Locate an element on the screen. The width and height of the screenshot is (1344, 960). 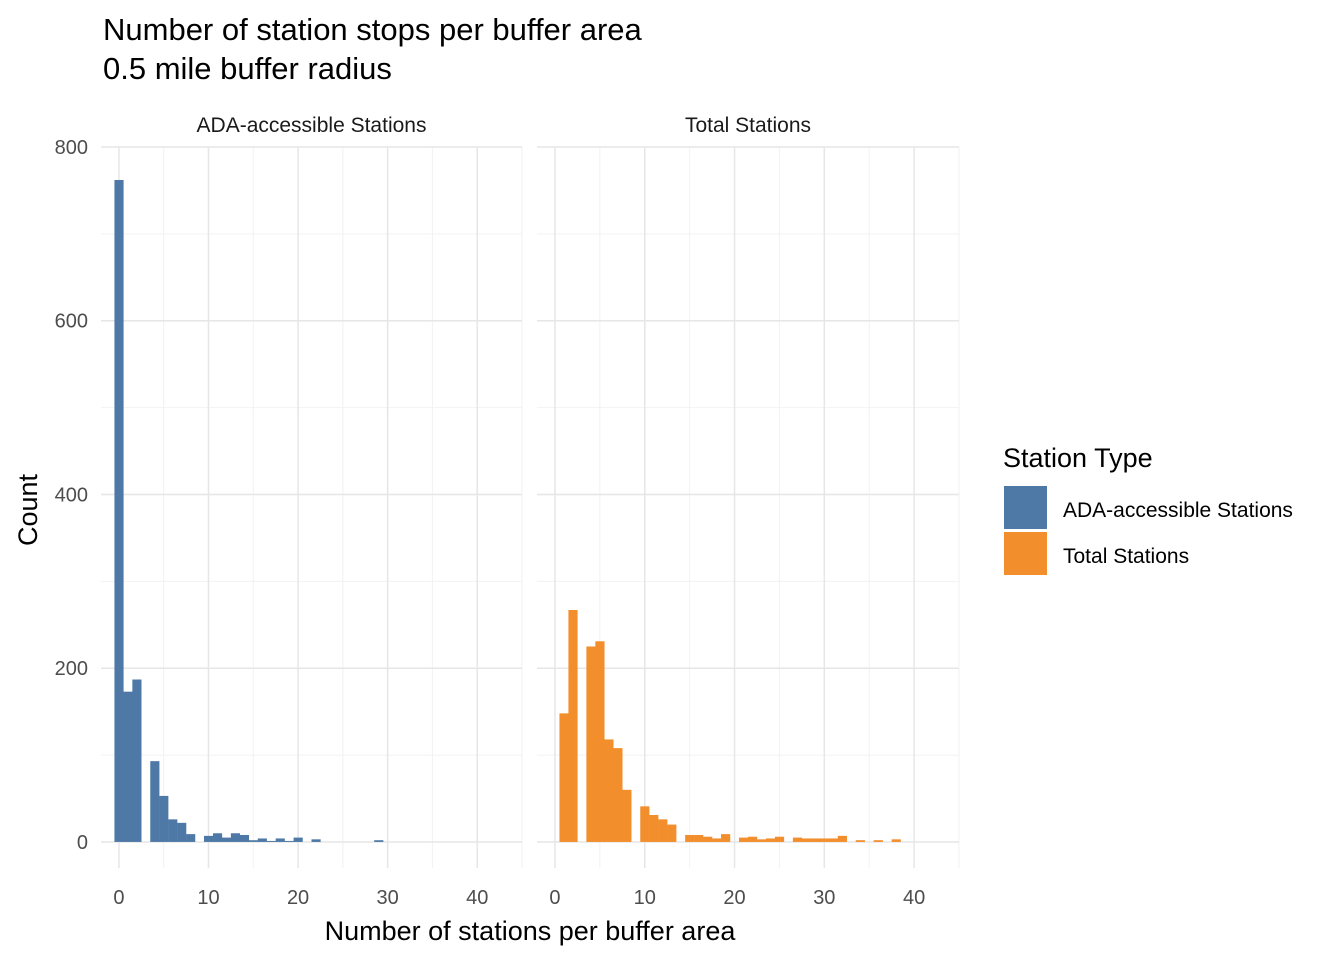
chart-subtitle: 0.5 mile buffer radius is located at coordinates (247, 68).